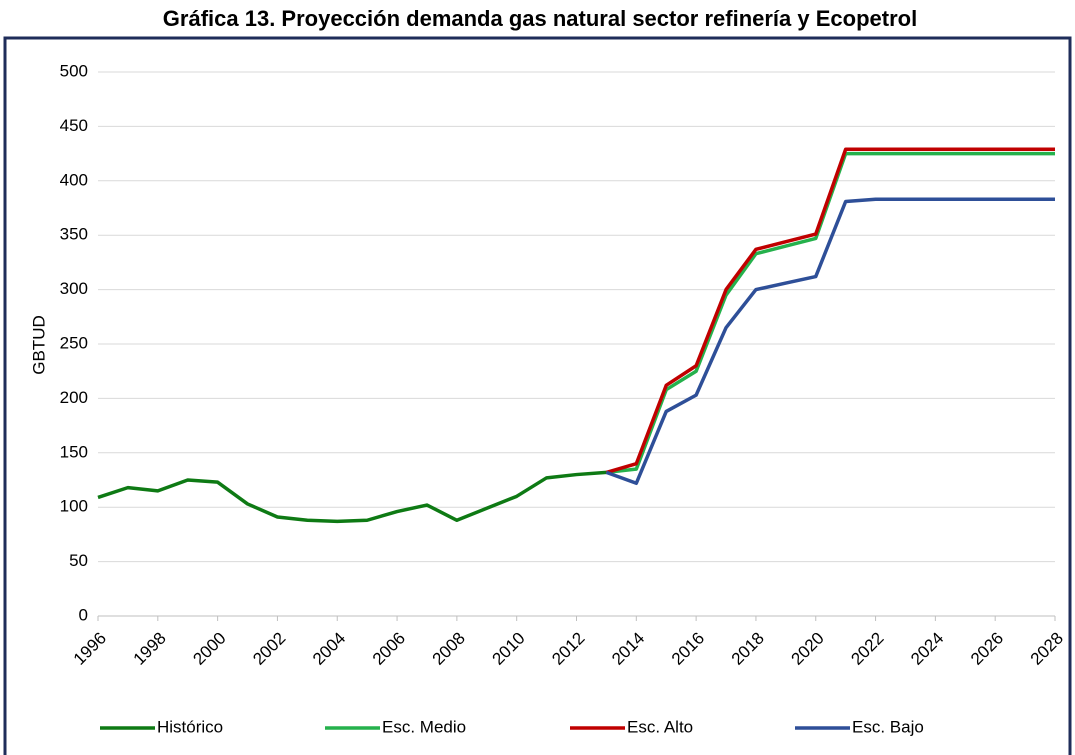  Describe the element at coordinates (660, 726) in the screenshot. I see `legend-label: Esc. Alto` at that location.